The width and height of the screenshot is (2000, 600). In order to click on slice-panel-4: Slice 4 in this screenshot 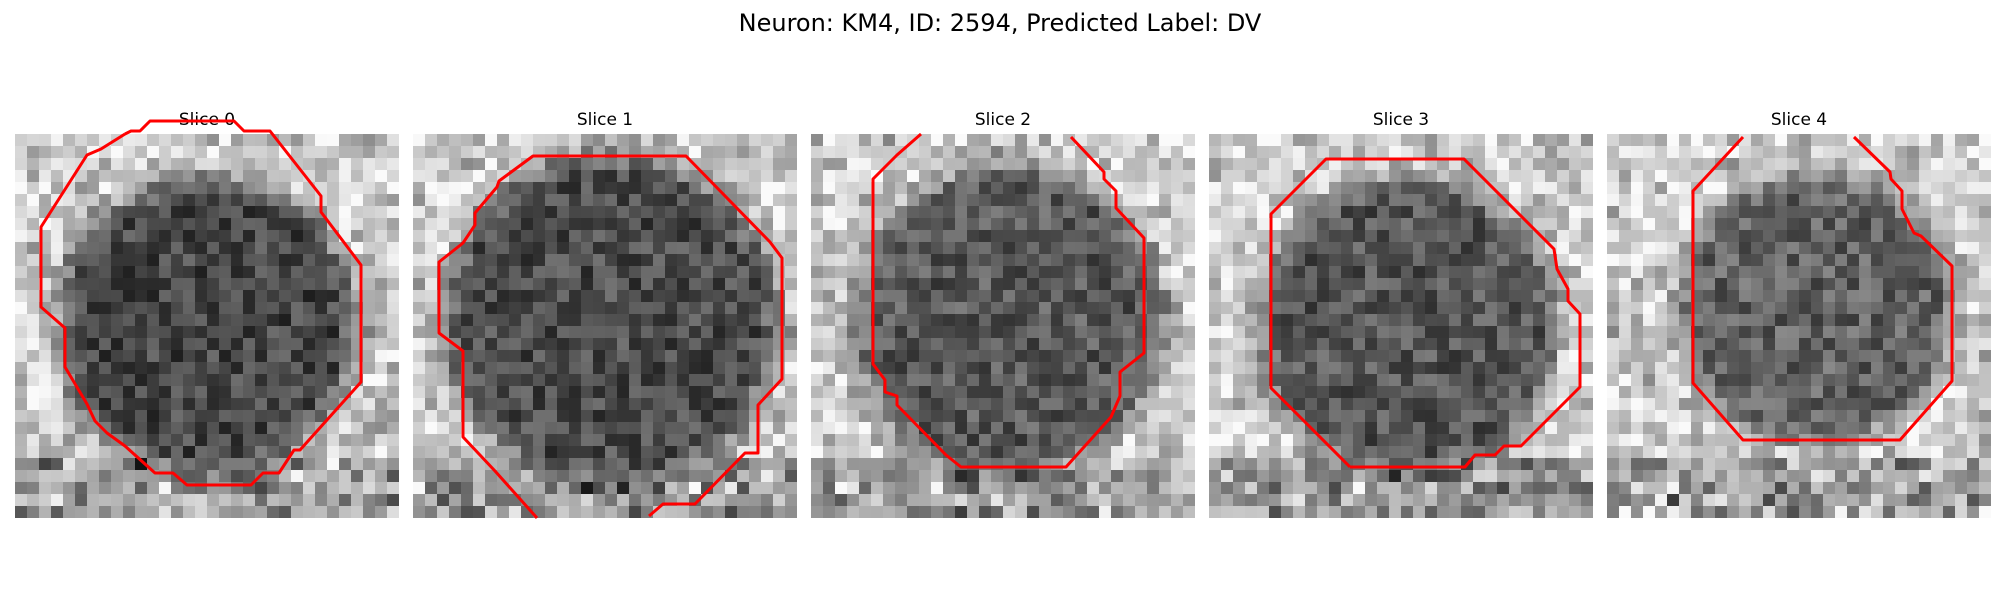, I will do `click(1799, 313)`.